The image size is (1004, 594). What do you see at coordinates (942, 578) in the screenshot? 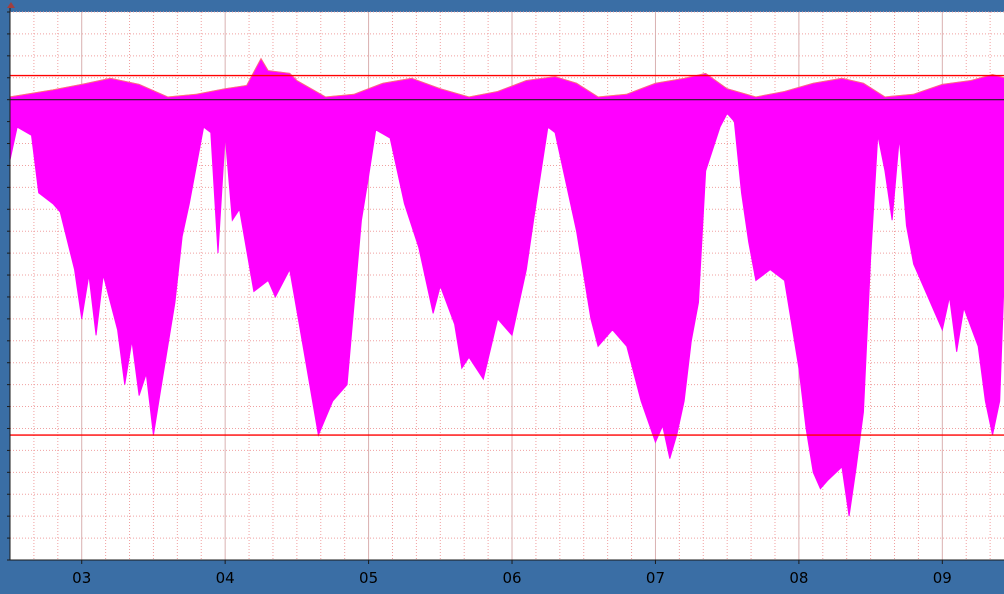
I see `x-tick-label: 09` at bounding box center [942, 578].